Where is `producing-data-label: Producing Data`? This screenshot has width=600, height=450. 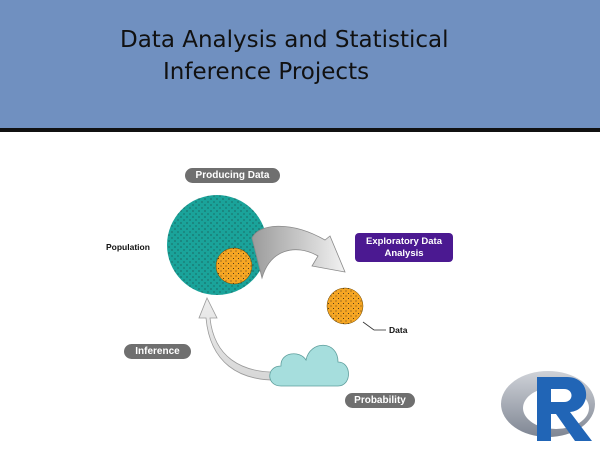 producing-data-label: Producing Data is located at coordinates (232, 175).